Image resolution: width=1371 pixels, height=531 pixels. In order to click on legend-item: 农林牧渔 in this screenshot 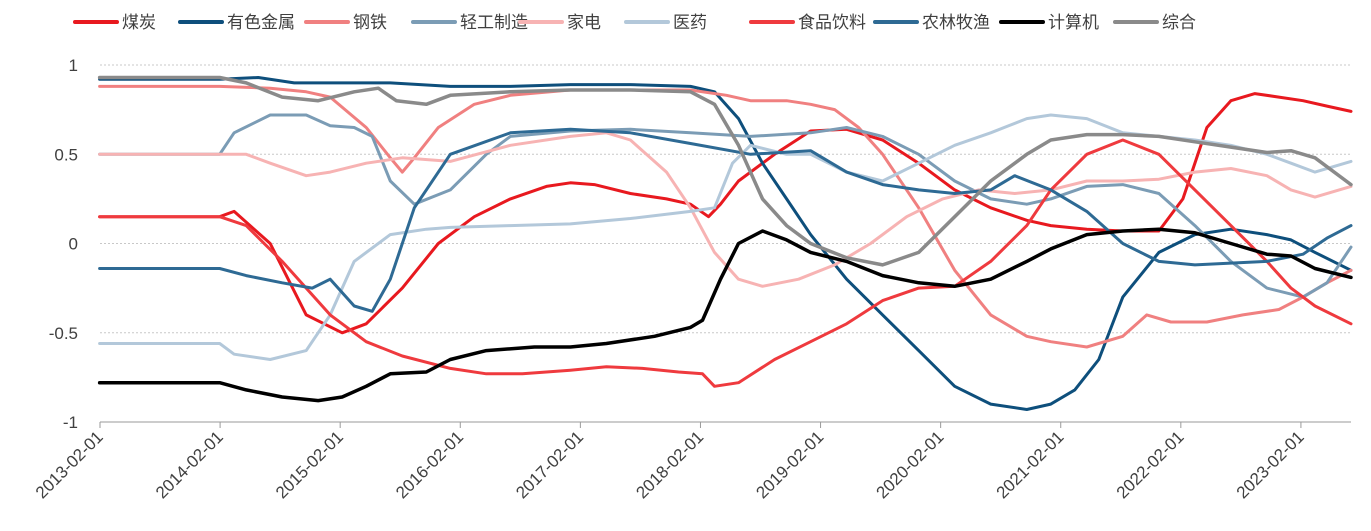, I will do `click(931, 23)`.